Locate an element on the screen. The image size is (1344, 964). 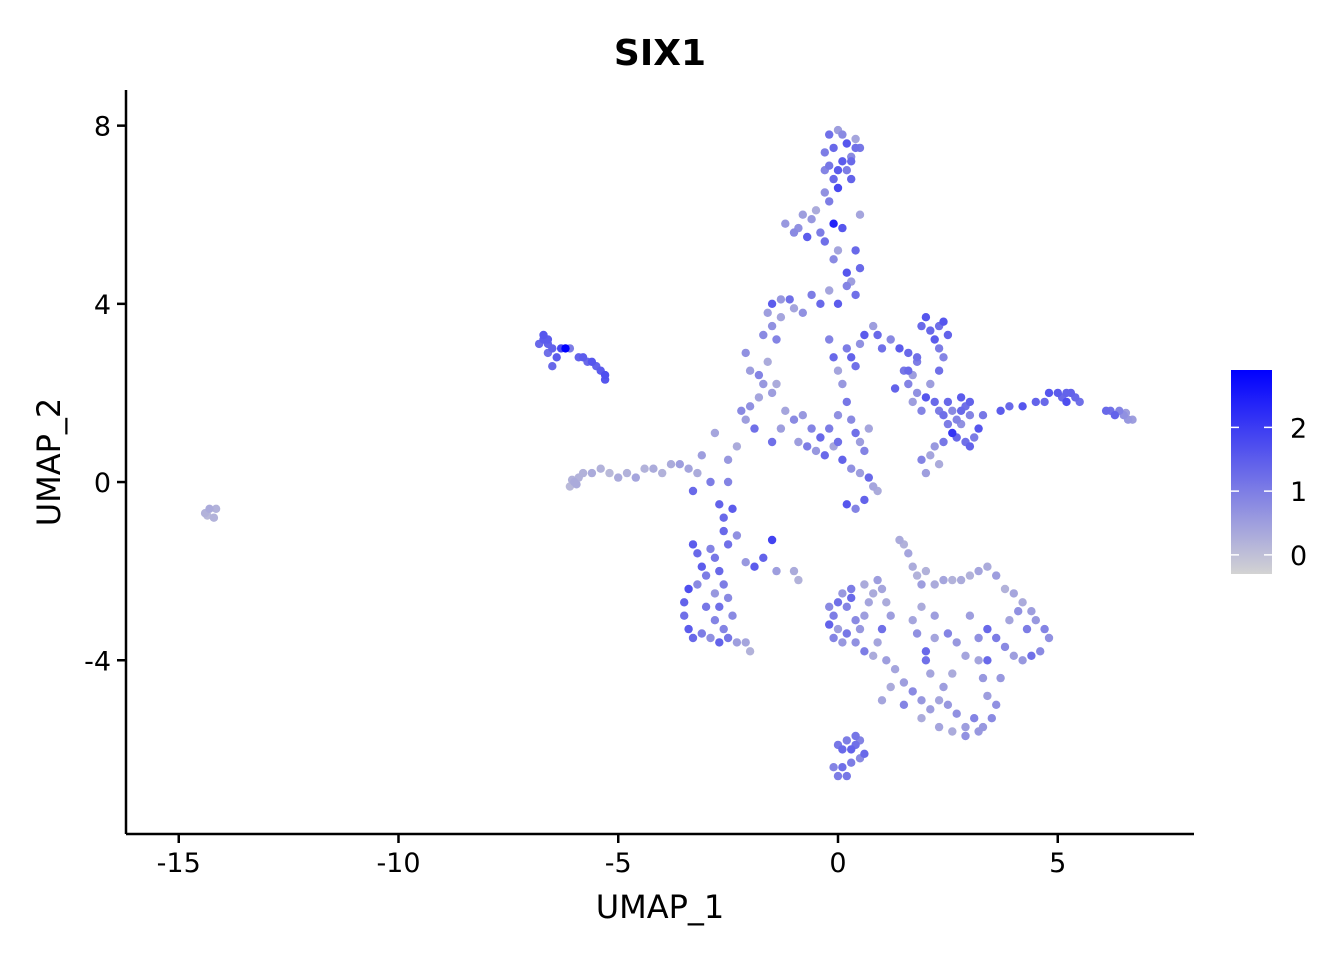
legend-tick-label: 2 is located at coordinates (1298, 428).